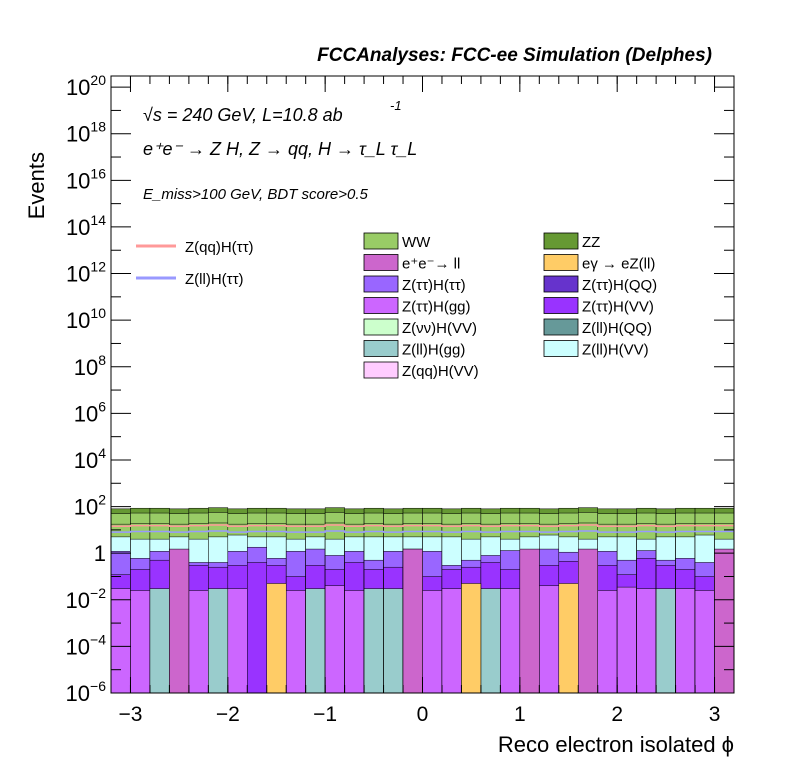 Image resolution: width=796 pixels, height=777 pixels. I want to click on y-tick-label: 10²⁰, so click(86, 86).